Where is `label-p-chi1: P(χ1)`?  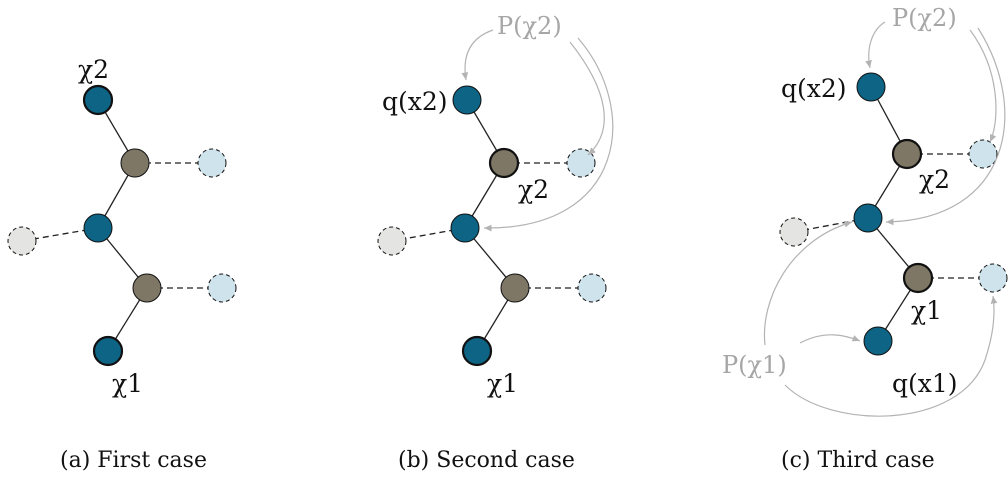 label-p-chi1: P(χ1) is located at coordinates (754, 365).